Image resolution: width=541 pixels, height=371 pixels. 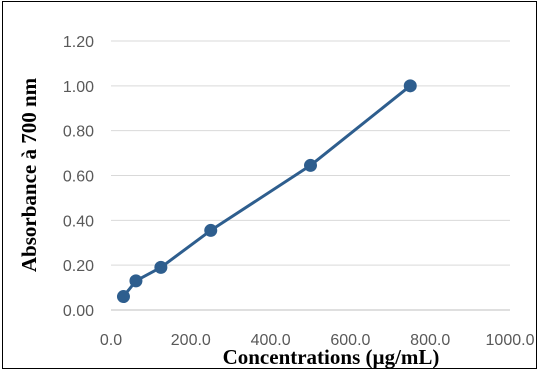 I want to click on y-axis-title: Absorbance à 700 nm, so click(x=29, y=174).